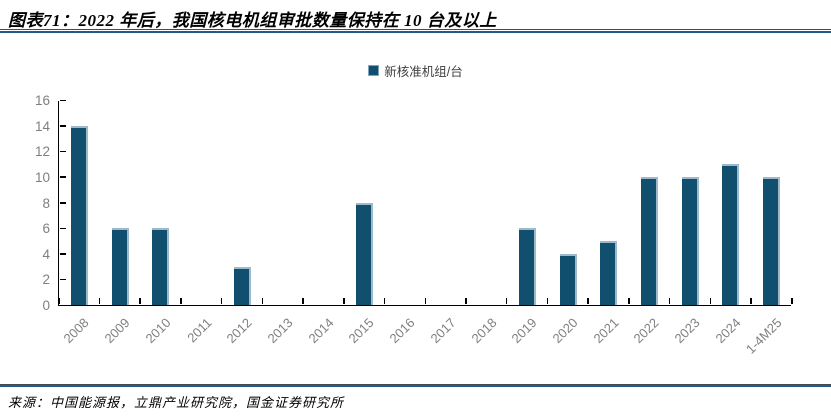 The height and width of the screenshot is (416, 831). Describe the element at coordinates (690, 240) in the screenshot. I see `bar-2023` at that location.